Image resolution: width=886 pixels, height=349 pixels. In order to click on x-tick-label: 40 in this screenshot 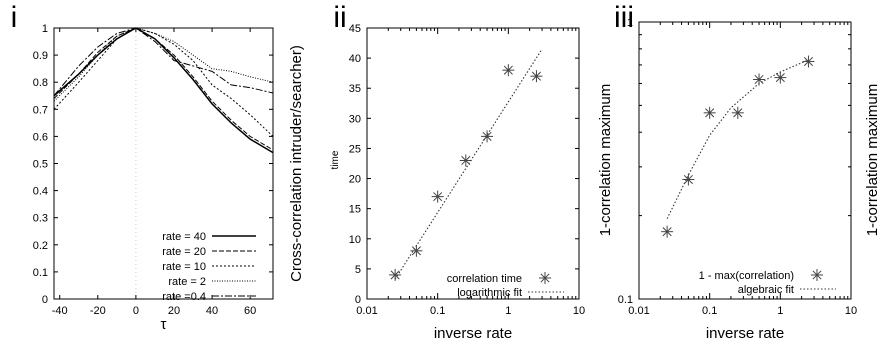, I will do `click(212, 311)`.